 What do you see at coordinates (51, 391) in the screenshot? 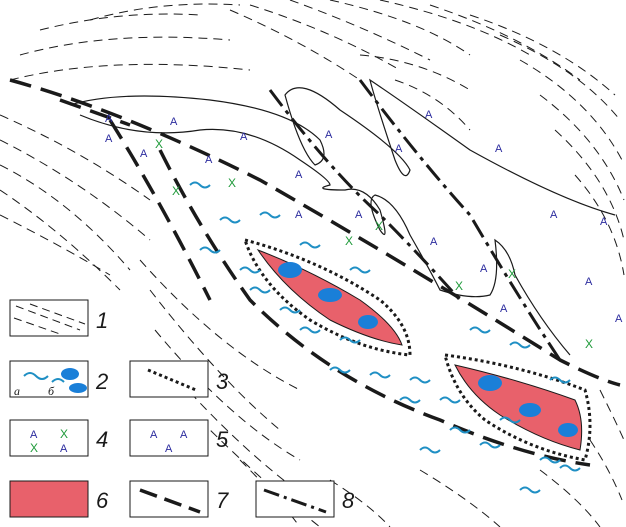
I see `legend-sub-b: б` at bounding box center [51, 391].